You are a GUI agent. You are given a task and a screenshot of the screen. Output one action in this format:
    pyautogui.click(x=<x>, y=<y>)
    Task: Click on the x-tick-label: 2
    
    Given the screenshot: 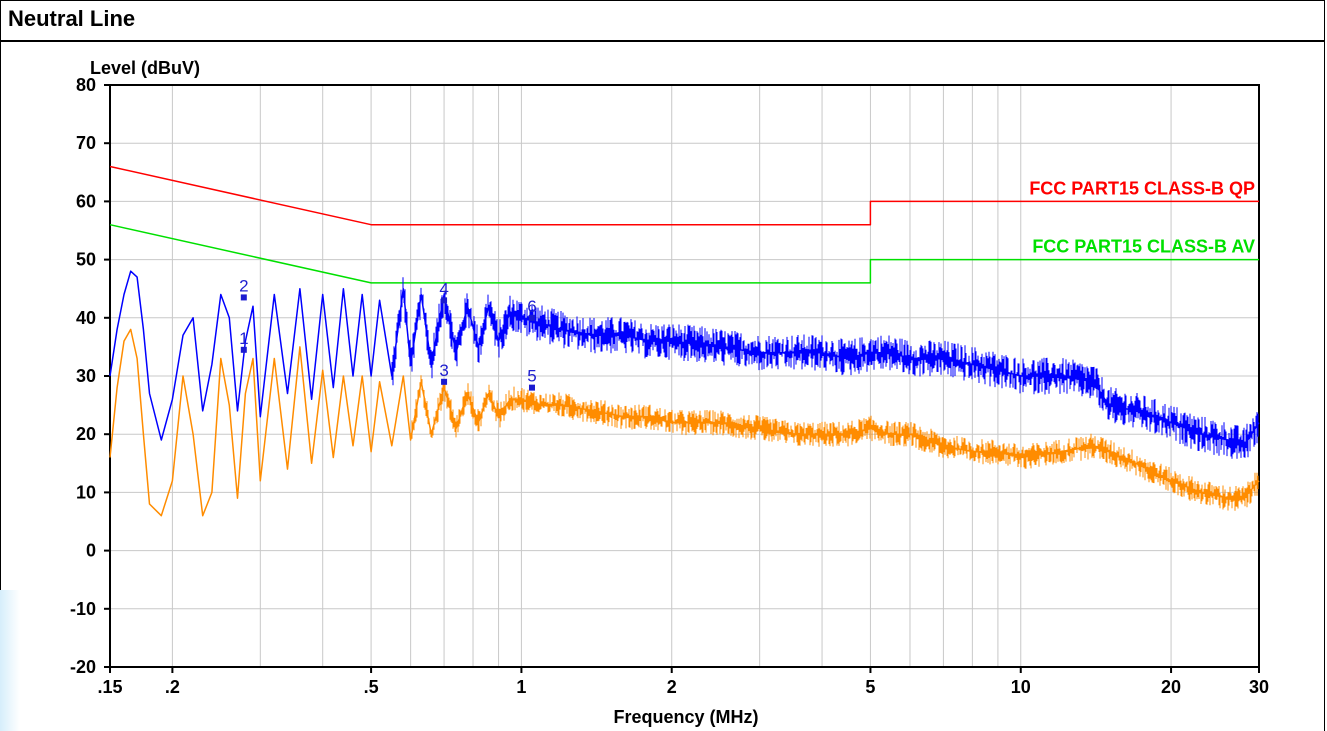 What is the action you would take?
    pyautogui.click(x=672, y=687)
    